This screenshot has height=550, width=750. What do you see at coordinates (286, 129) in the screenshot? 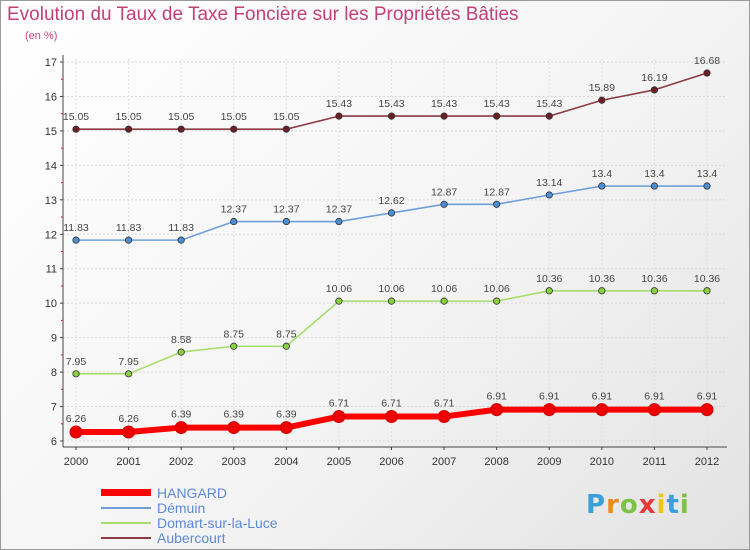
I see `point-aubercourt-2004` at bounding box center [286, 129].